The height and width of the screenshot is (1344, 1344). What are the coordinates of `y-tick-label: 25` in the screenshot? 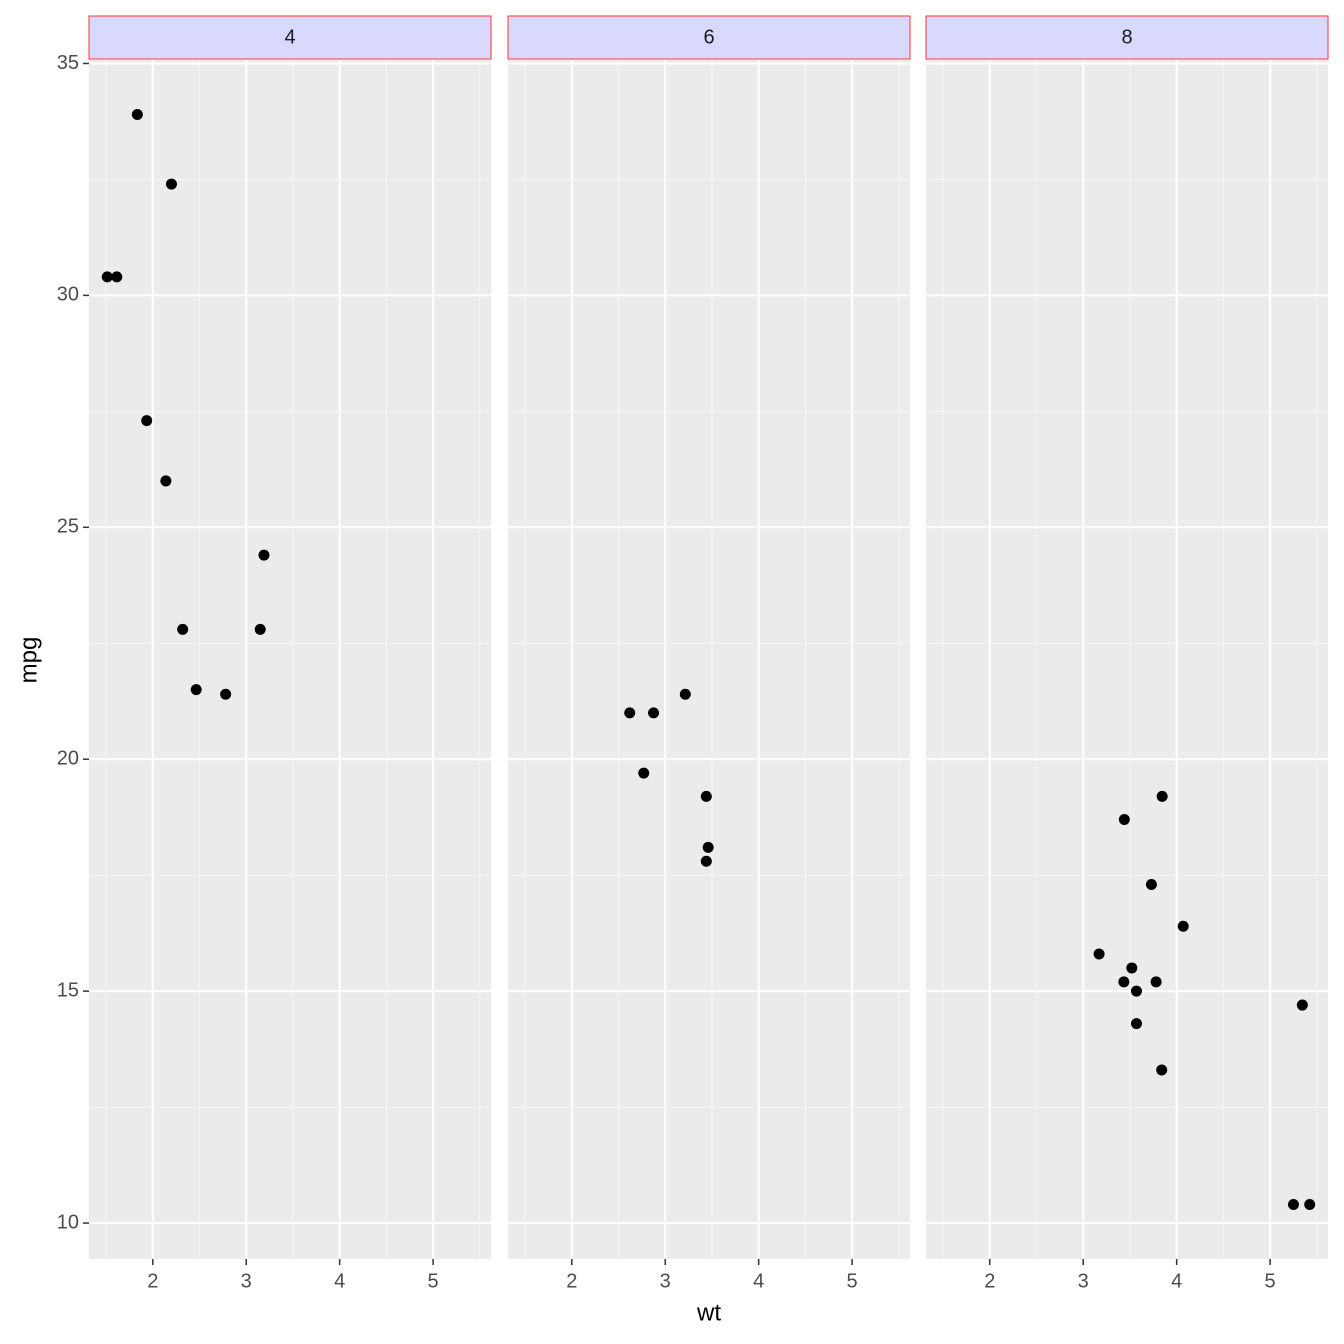 It's located at (68, 527).